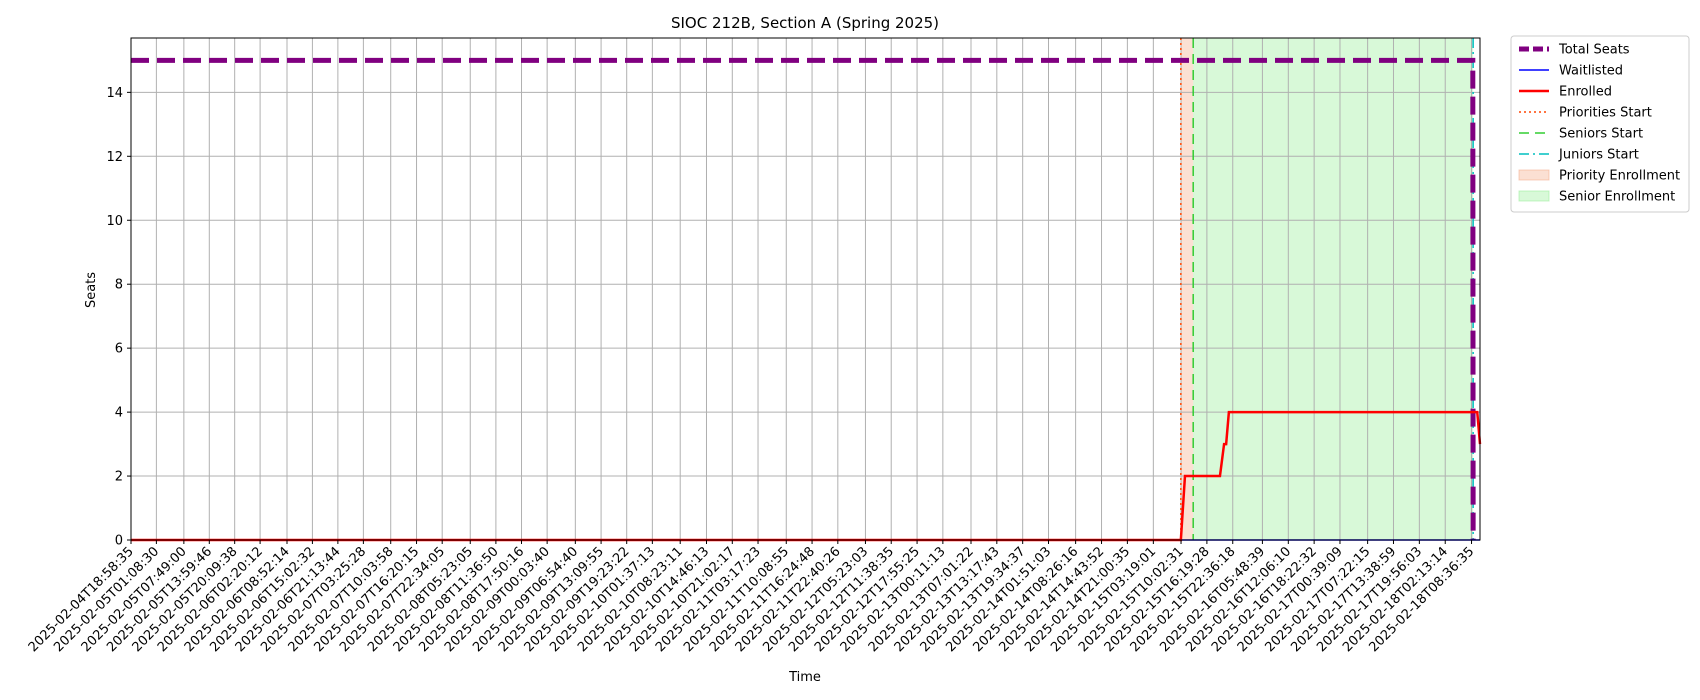 Image resolution: width=1700 pixels, height=700 pixels. What do you see at coordinates (114, 157) in the screenshot?
I see `y-tick-label: 12` at bounding box center [114, 157].